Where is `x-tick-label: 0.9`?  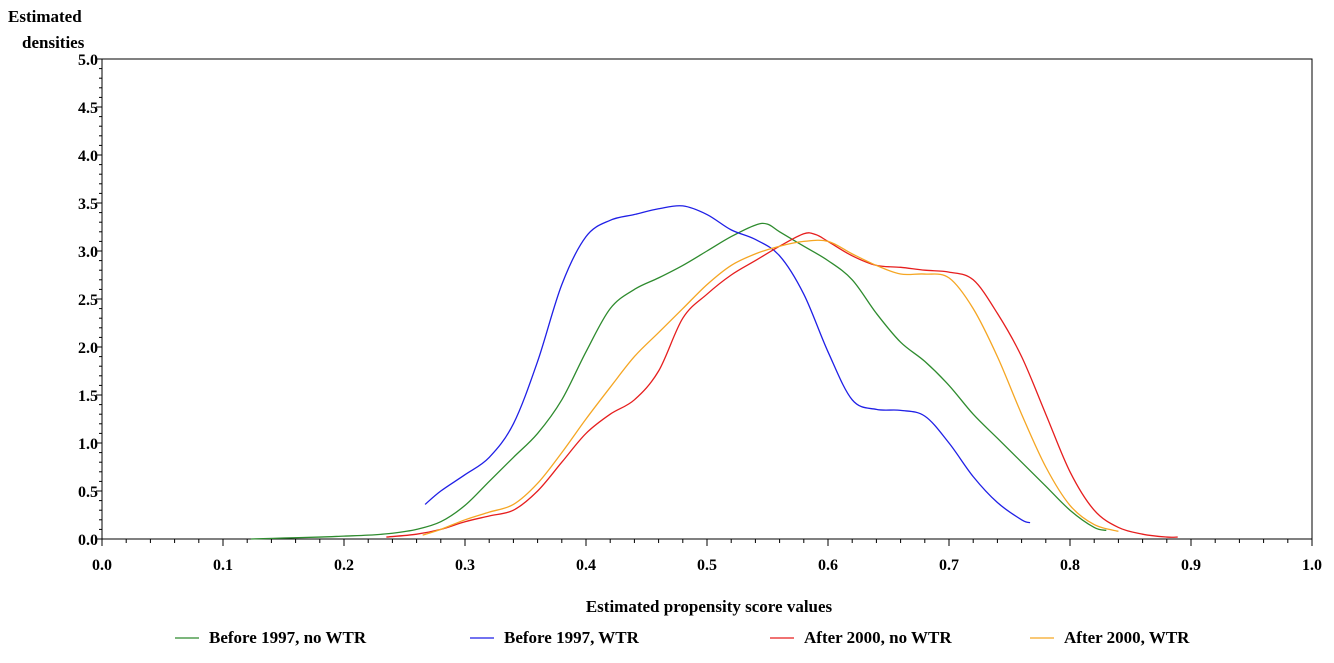
x-tick-label: 0.9 is located at coordinates (1191, 565).